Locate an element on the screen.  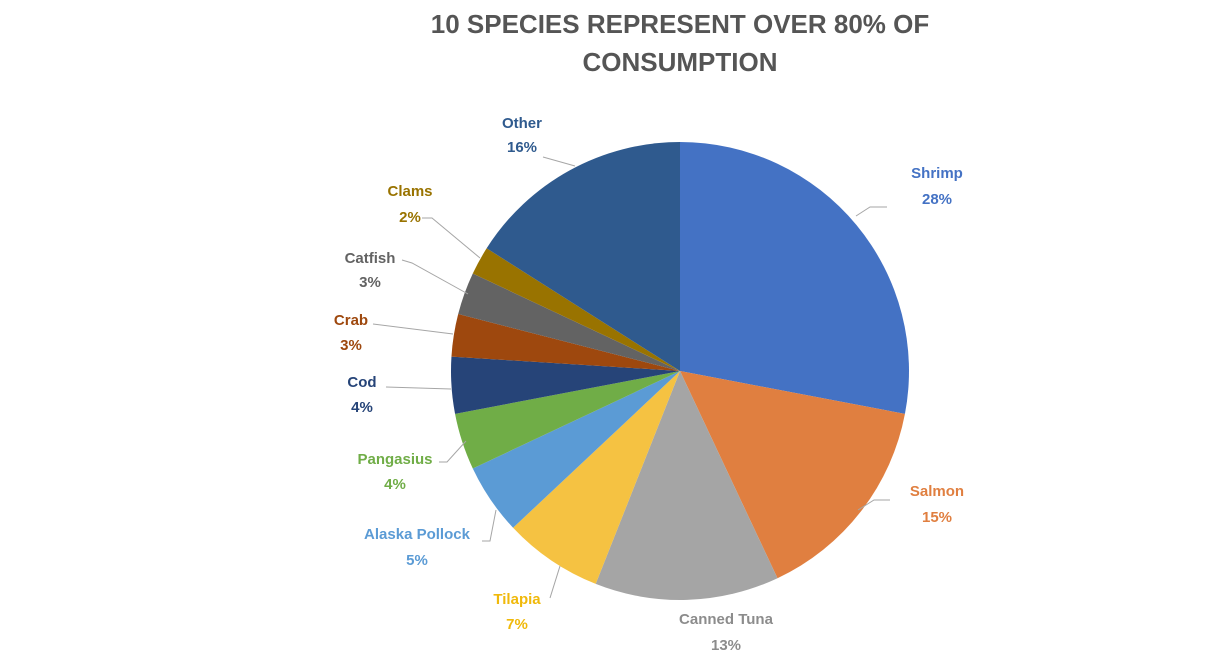
label-name-pangasius: Pangasius is located at coordinates (394, 459).